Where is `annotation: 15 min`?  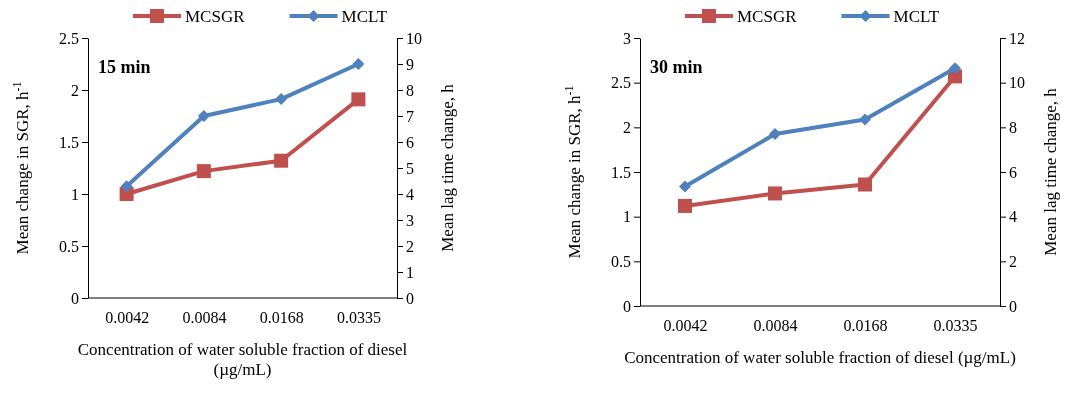 annotation: 15 min is located at coordinates (124, 67).